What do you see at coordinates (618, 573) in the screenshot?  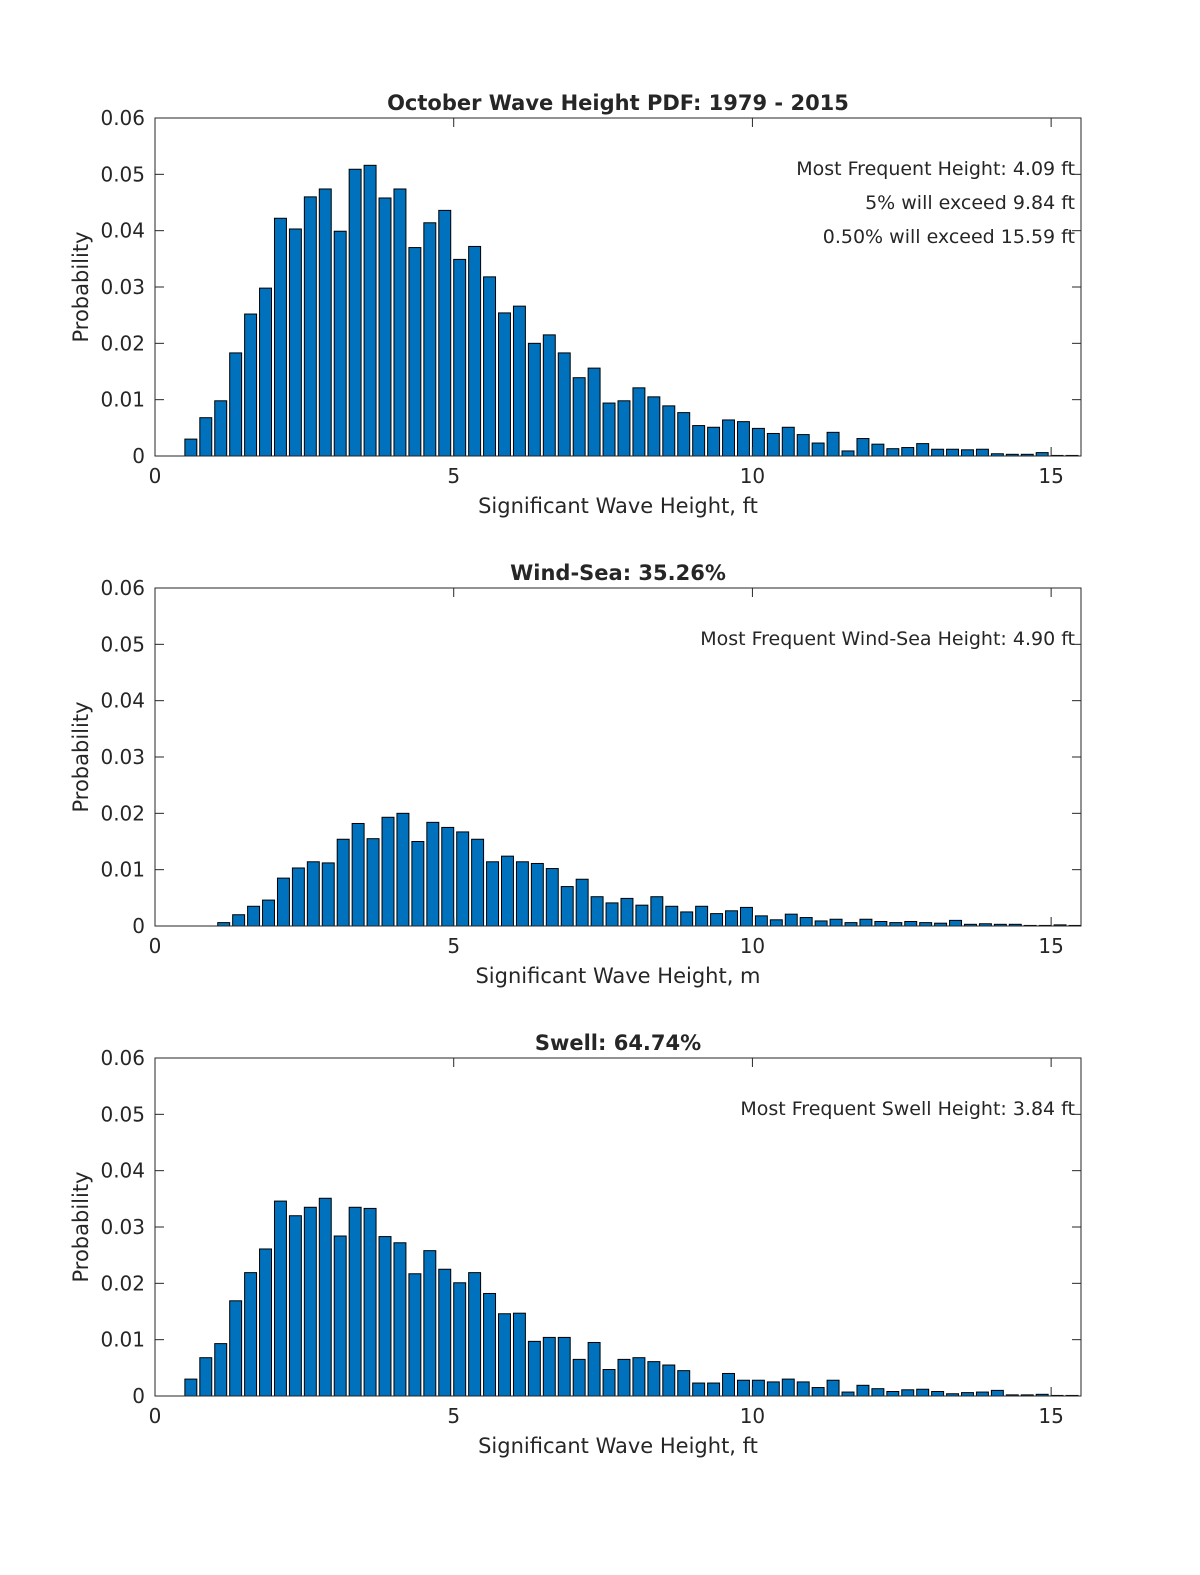 I see `chart-title: Wind-Sea: 35.26%` at bounding box center [618, 573].